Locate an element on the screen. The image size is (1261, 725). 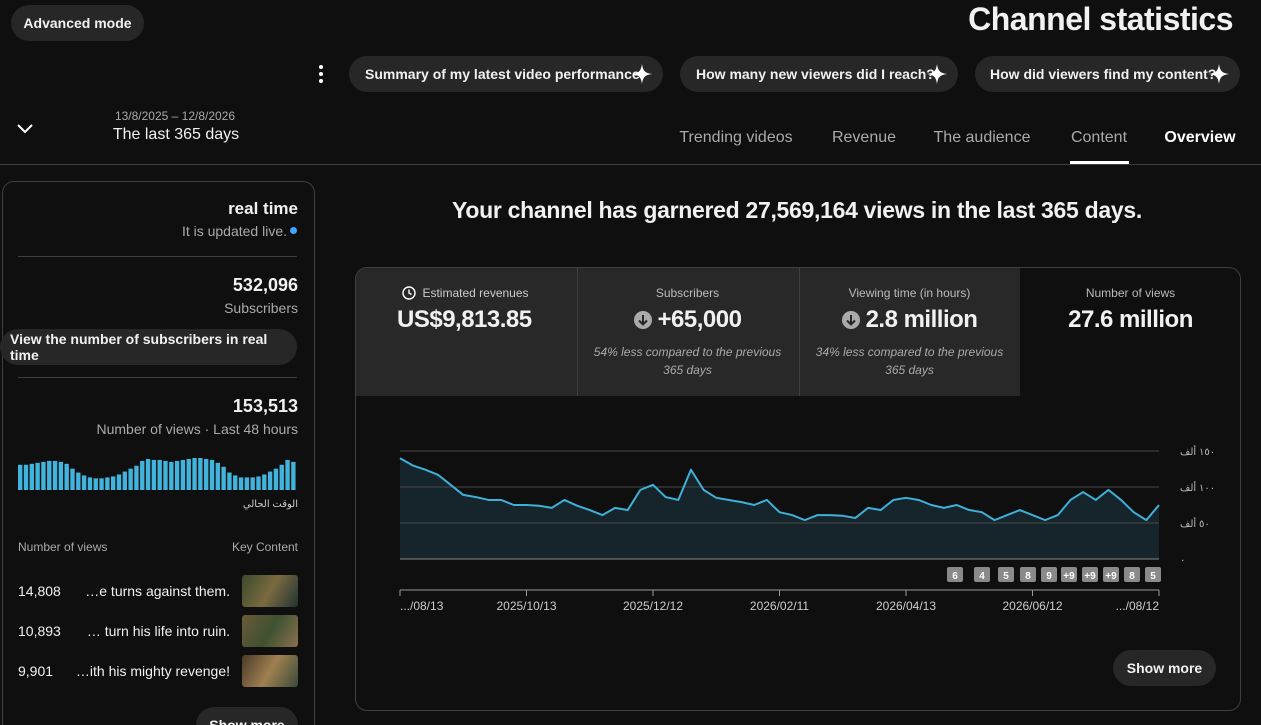
content-row: 14,808 …e turns against them. is located at coordinates (158, 591).